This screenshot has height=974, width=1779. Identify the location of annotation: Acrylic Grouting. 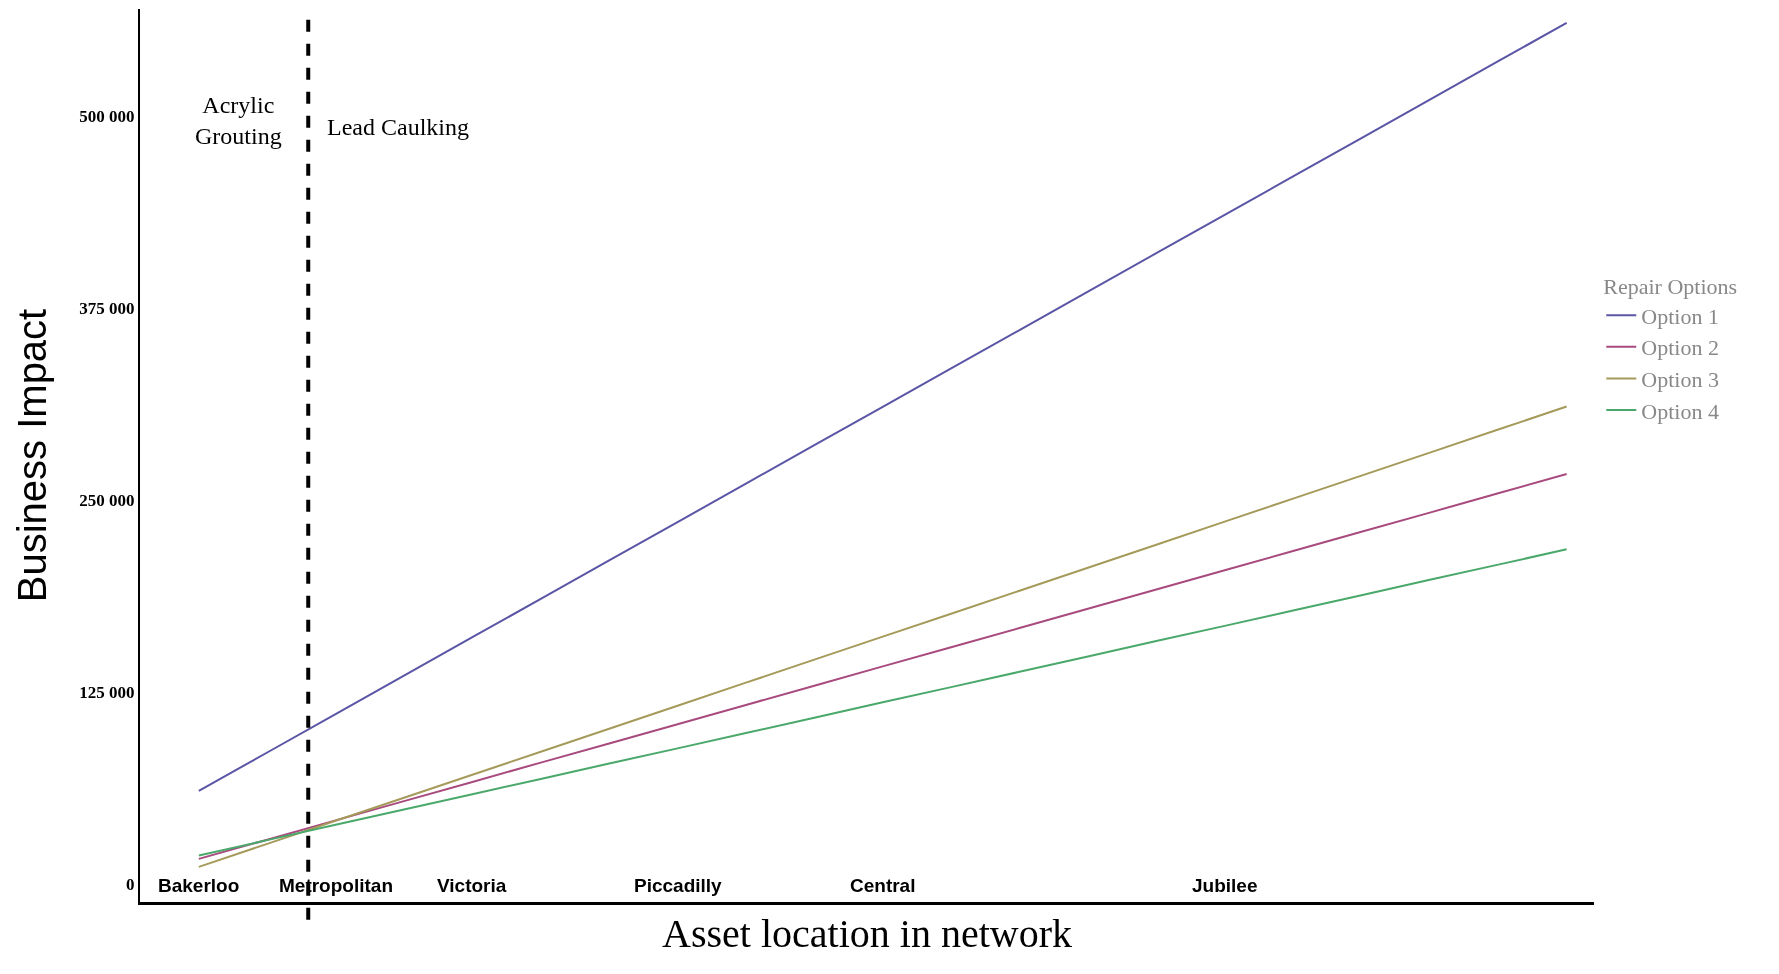
(238, 121).